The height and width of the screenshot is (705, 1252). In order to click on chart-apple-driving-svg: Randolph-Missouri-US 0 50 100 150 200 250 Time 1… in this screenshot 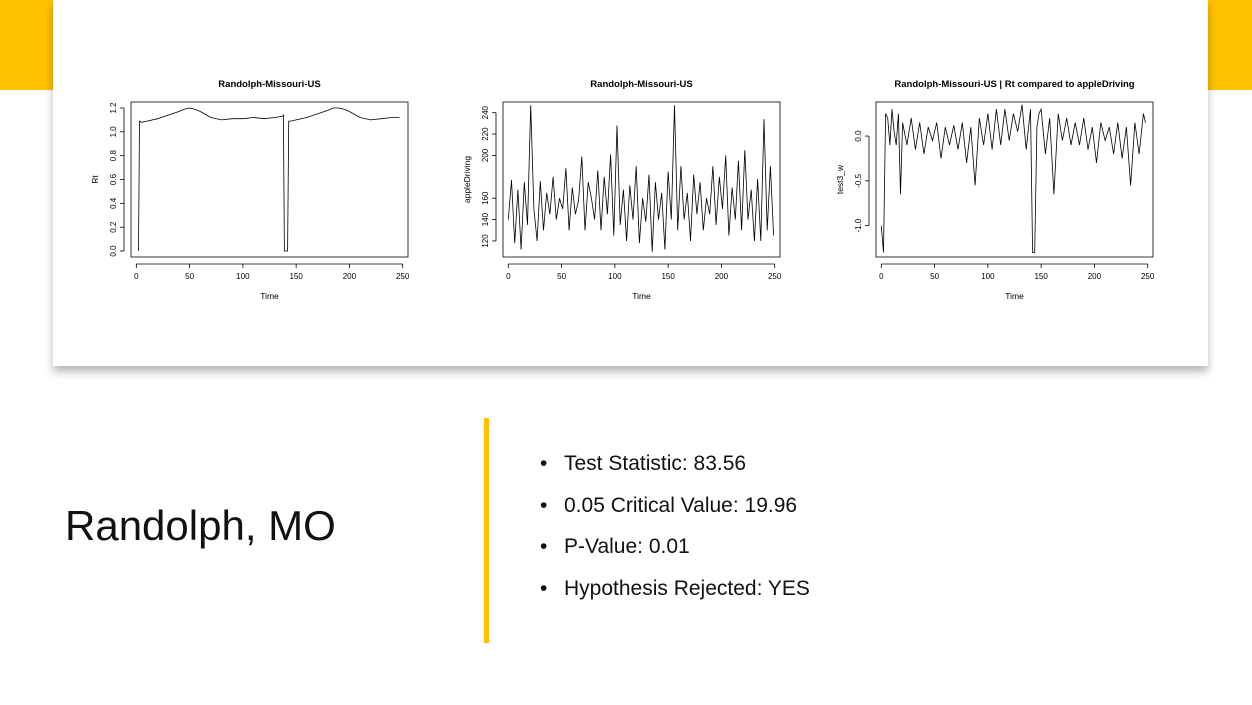, I will do `click(622, 190)`.